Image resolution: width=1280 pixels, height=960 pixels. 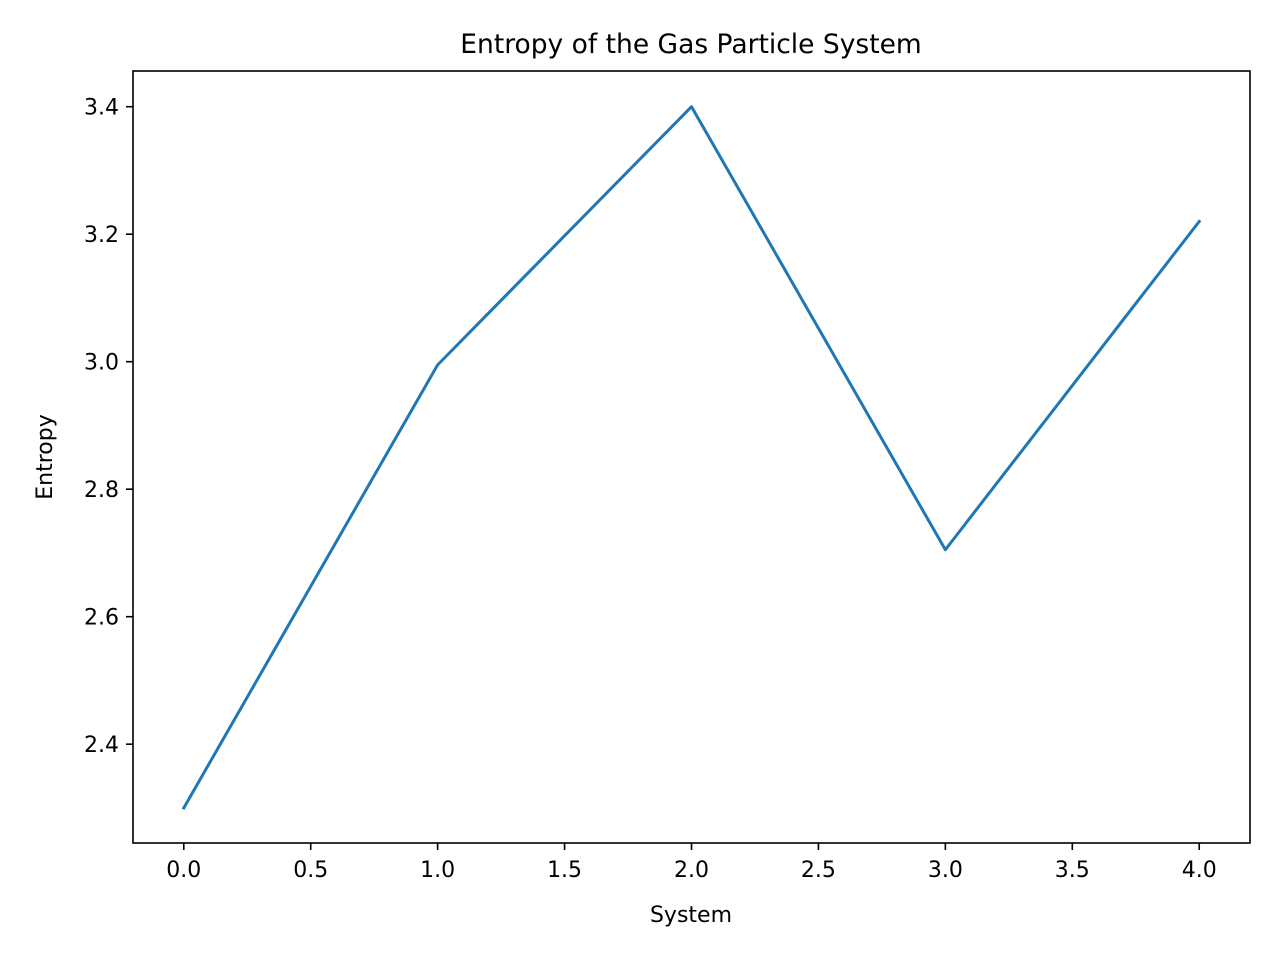 I want to click on x-axis: 0.0 0.5 1.0 1.5 2.0 2.5 3.0 3.5 4.0, so click(x=691, y=863).